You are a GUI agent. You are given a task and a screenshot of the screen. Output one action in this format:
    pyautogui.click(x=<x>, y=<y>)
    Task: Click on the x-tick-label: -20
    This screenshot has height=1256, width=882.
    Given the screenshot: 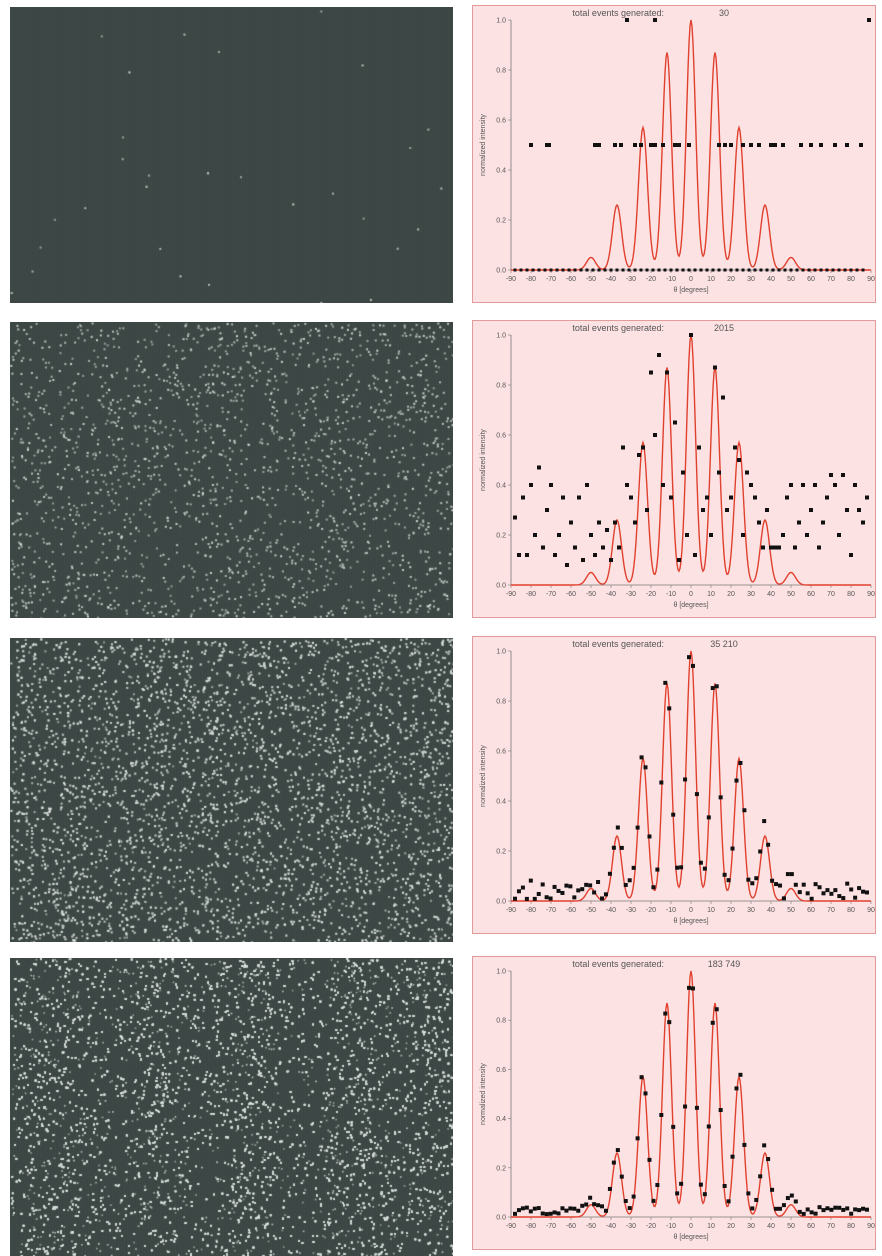 What is the action you would take?
    pyautogui.click(x=651, y=910)
    